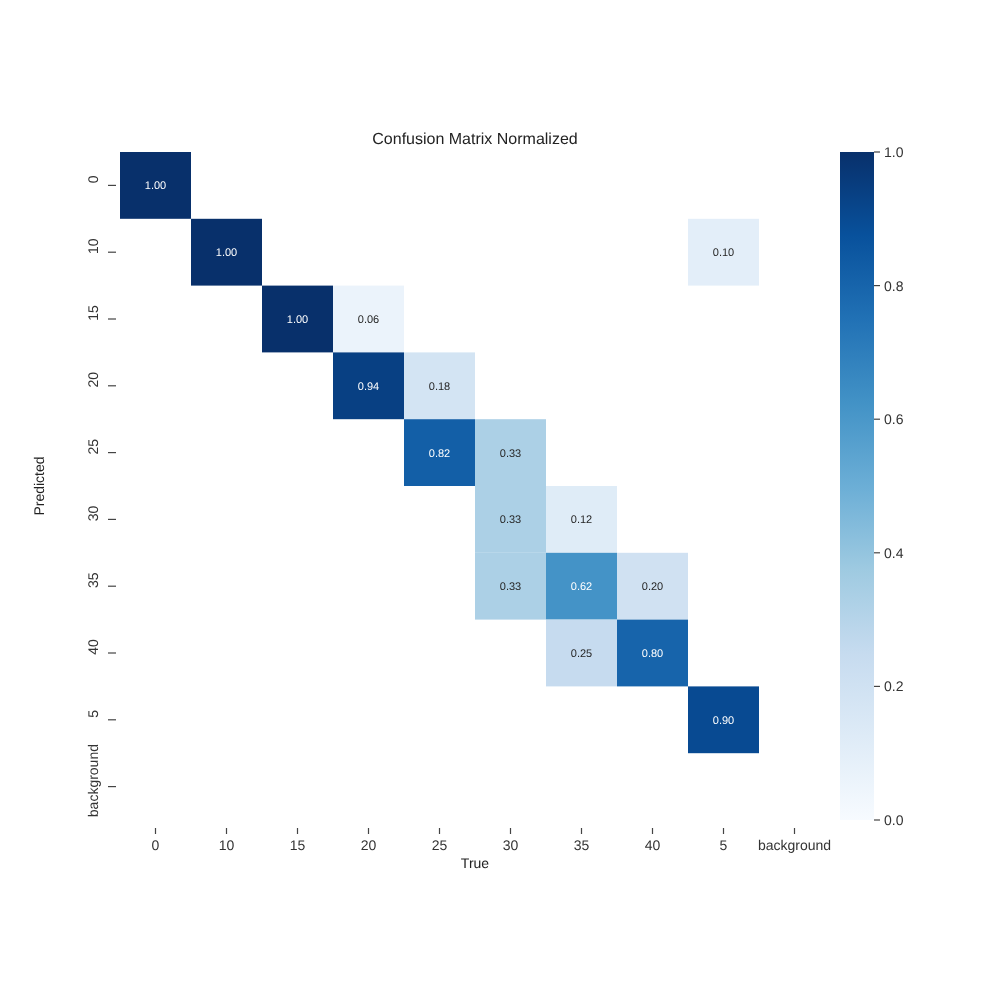 This screenshot has width=1000, height=1000. Describe the element at coordinates (475, 139) in the screenshot. I see `chart-title: Confusion Matrix Normalized` at that location.